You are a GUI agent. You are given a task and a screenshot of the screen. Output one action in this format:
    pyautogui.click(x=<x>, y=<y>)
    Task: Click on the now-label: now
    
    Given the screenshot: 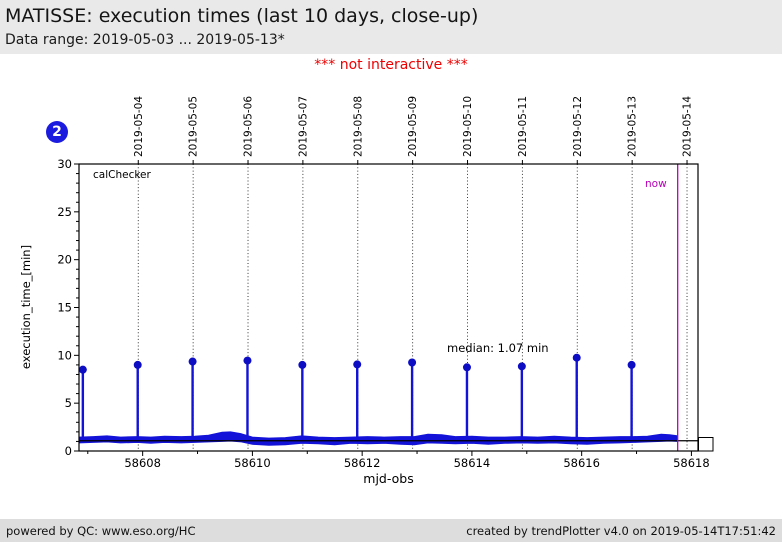 What is the action you would take?
    pyautogui.click(x=656, y=184)
    